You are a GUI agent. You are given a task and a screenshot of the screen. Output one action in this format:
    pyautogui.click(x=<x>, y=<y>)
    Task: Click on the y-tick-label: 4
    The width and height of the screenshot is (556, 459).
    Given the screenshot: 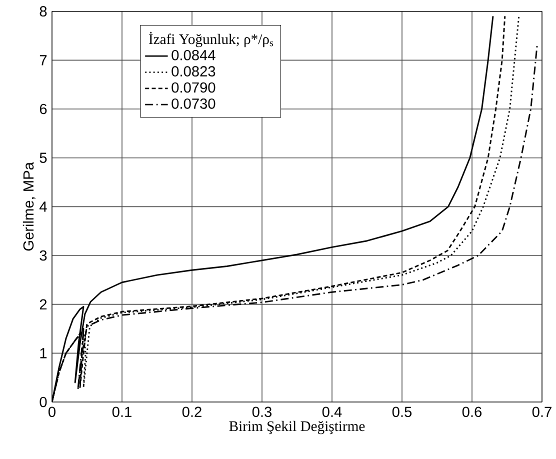 What is the action you would take?
    pyautogui.click(x=43, y=207)
    